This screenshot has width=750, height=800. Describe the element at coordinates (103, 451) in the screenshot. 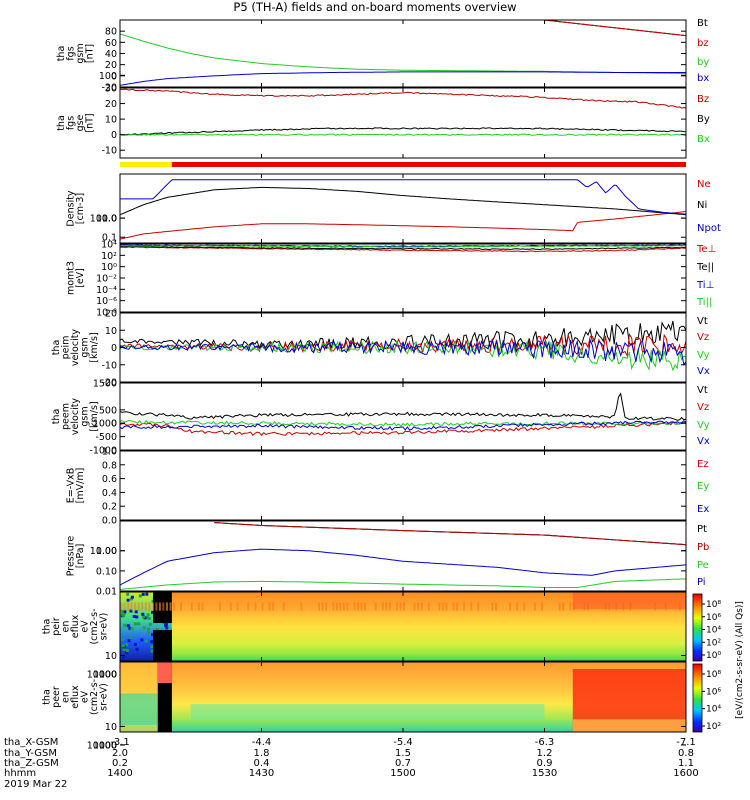

I see `y-tick-label: -1000` at that location.